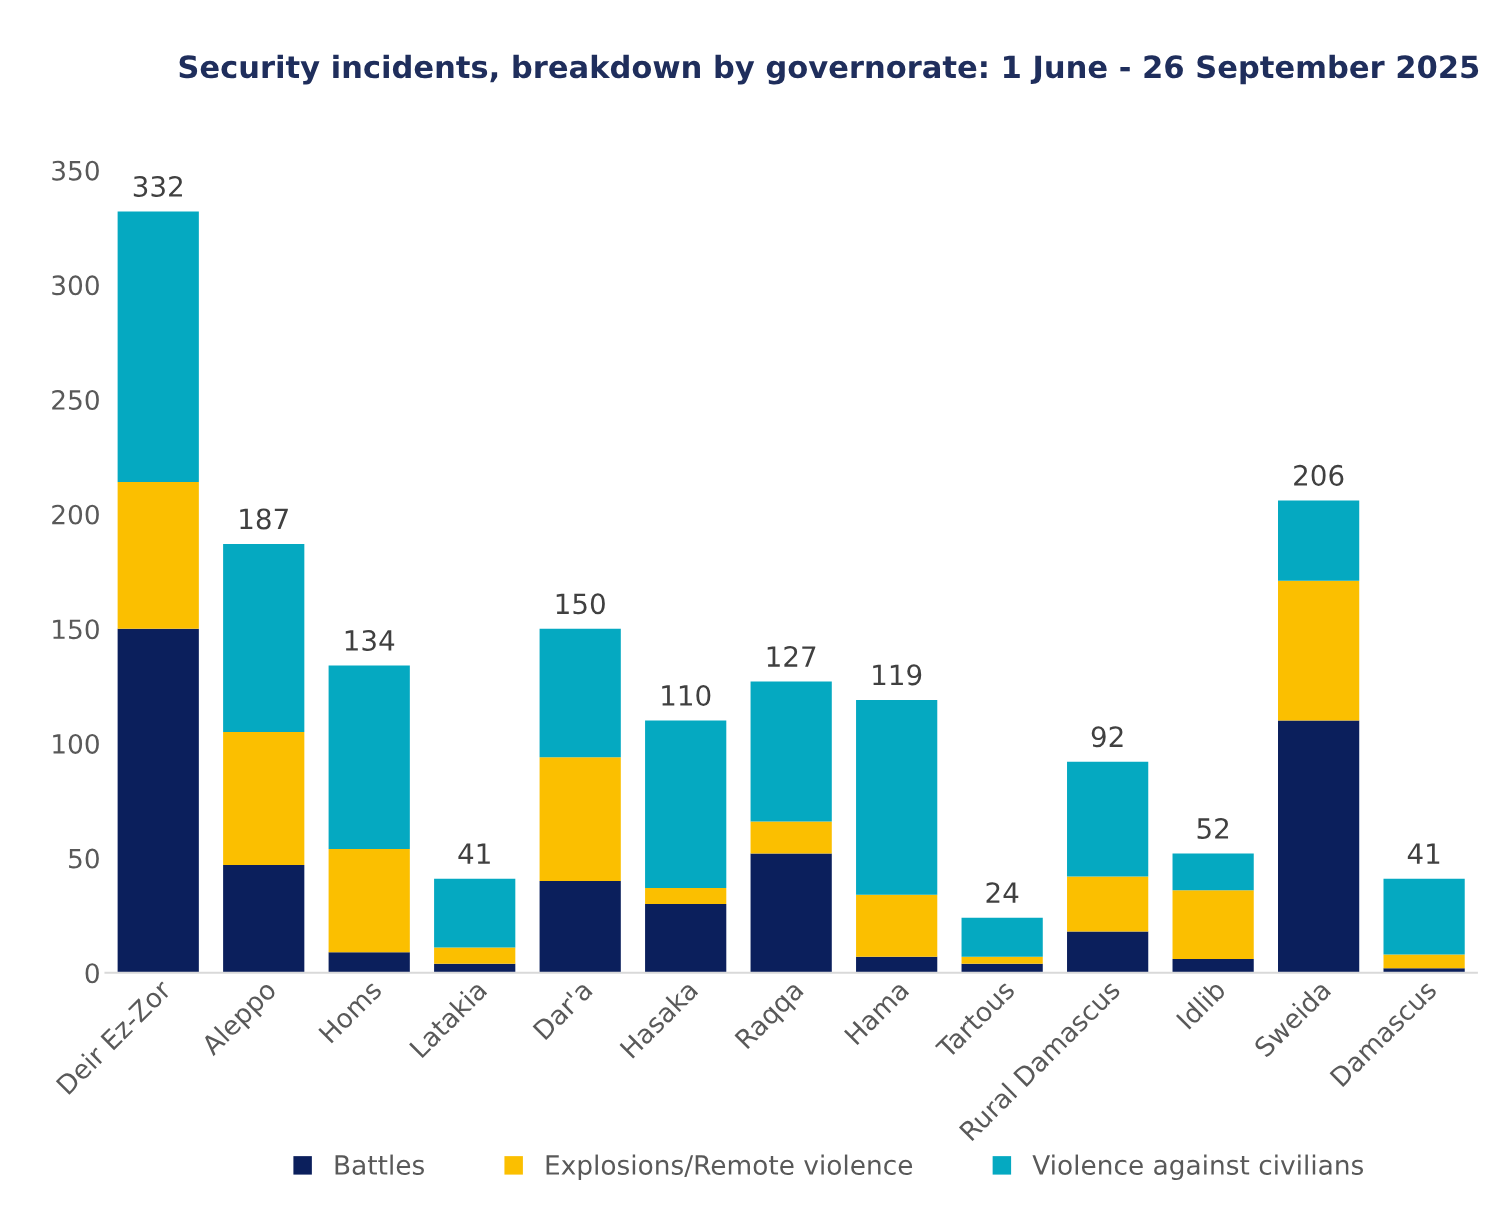 Image resolution: width=1507 pixels, height=1216 pixels. What do you see at coordinates (729, 1167) in the screenshot?
I see `legend-label: Explosions/Remote violence` at bounding box center [729, 1167].